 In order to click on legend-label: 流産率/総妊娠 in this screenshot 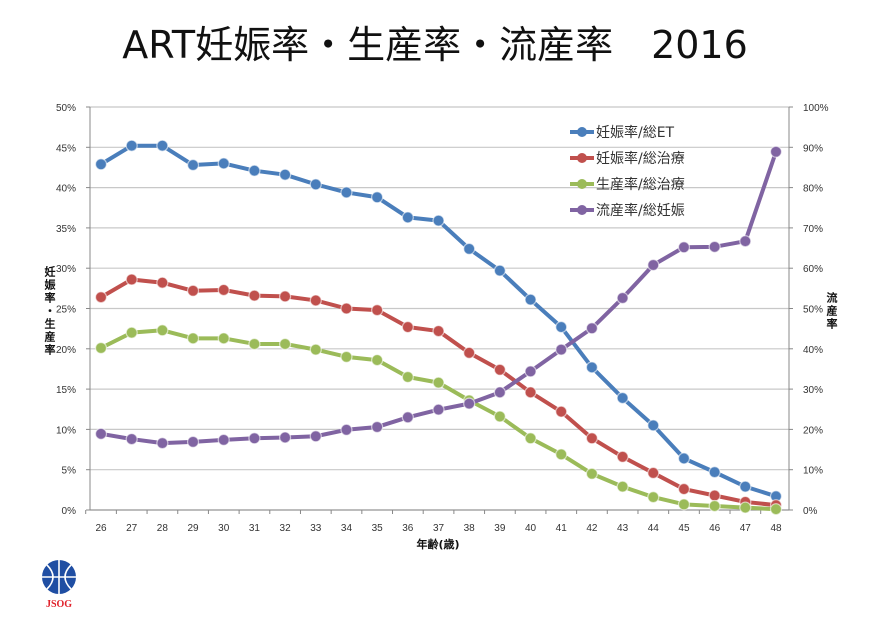, I will do `click(640, 210)`.